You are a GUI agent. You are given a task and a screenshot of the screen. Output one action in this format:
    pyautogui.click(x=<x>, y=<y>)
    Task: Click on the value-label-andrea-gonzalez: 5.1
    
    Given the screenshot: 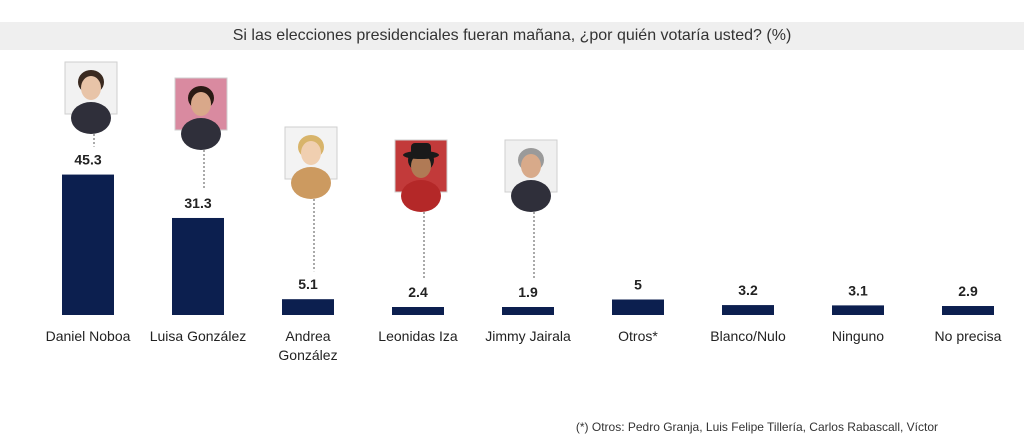 What is the action you would take?
    pyautogui.click(x=308, y=284)
    